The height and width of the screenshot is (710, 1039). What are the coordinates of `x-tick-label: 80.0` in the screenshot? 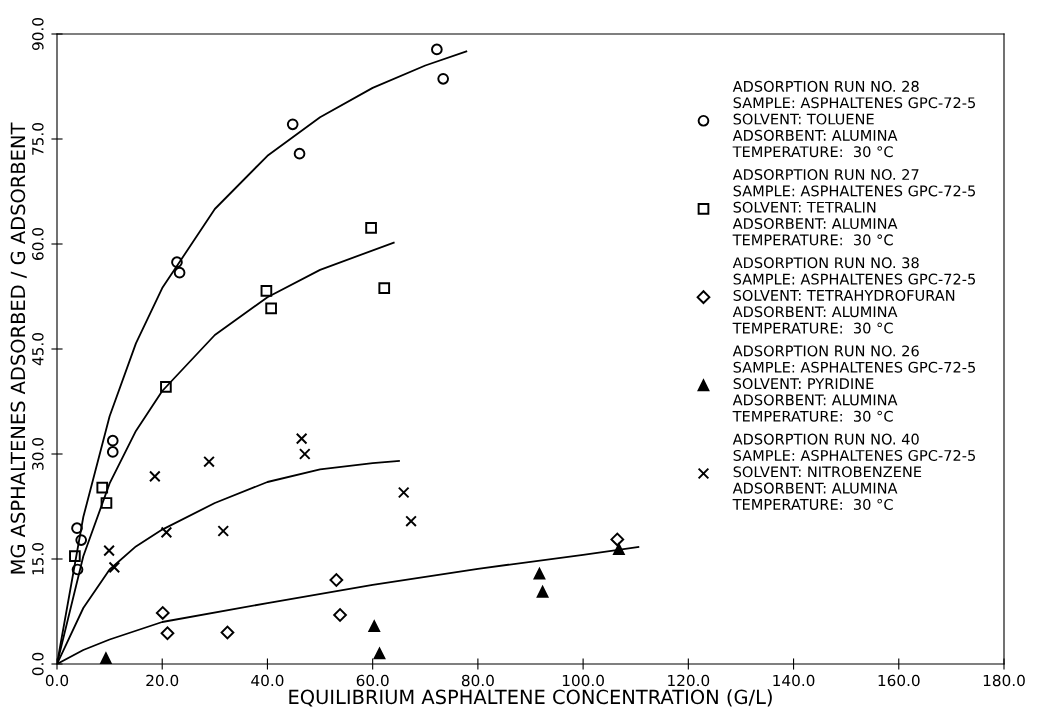 It's located at (477, 680).